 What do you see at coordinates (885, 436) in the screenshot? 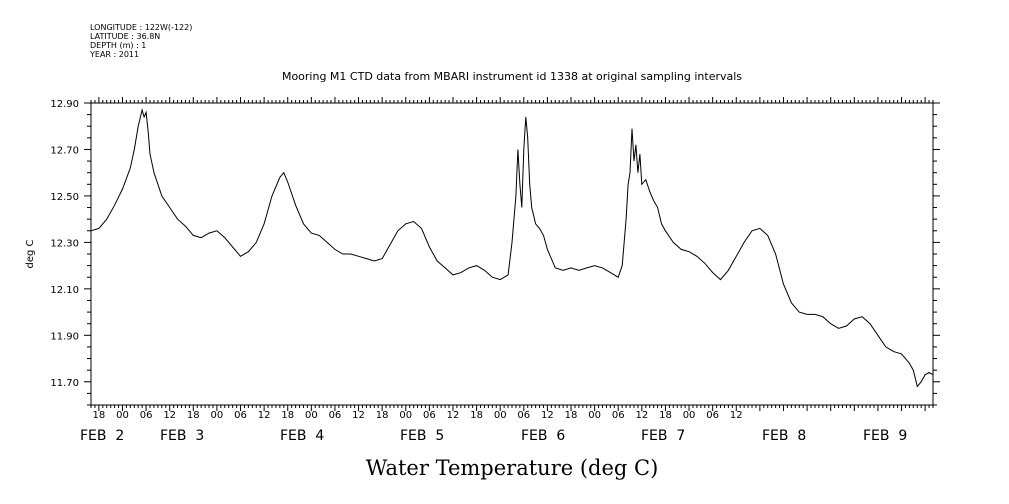
I see `x-day-label: FEB 9` at bounding box center [885, 436].